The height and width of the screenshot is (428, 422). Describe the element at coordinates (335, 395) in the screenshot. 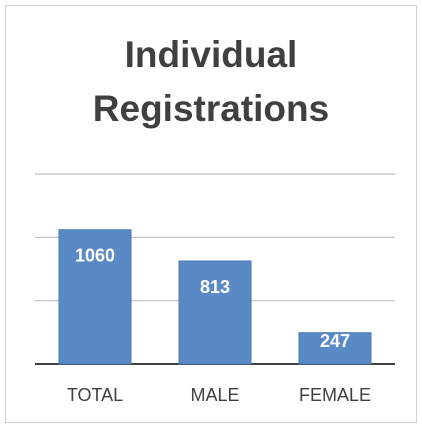

I see `x-tick-label: FEMALE` at that location.